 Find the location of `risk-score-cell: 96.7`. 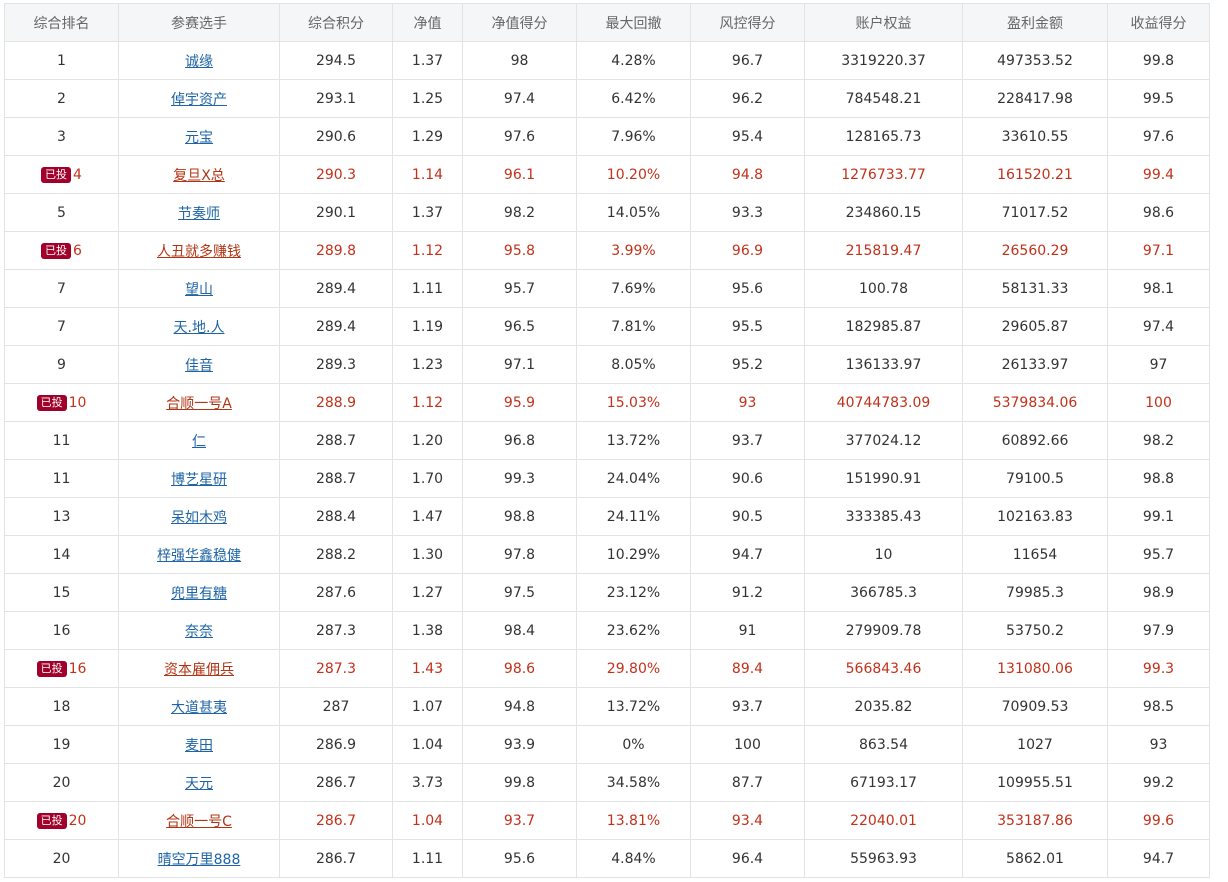

risk-score-cell: 96.7 is located at coordinates (747, 60).